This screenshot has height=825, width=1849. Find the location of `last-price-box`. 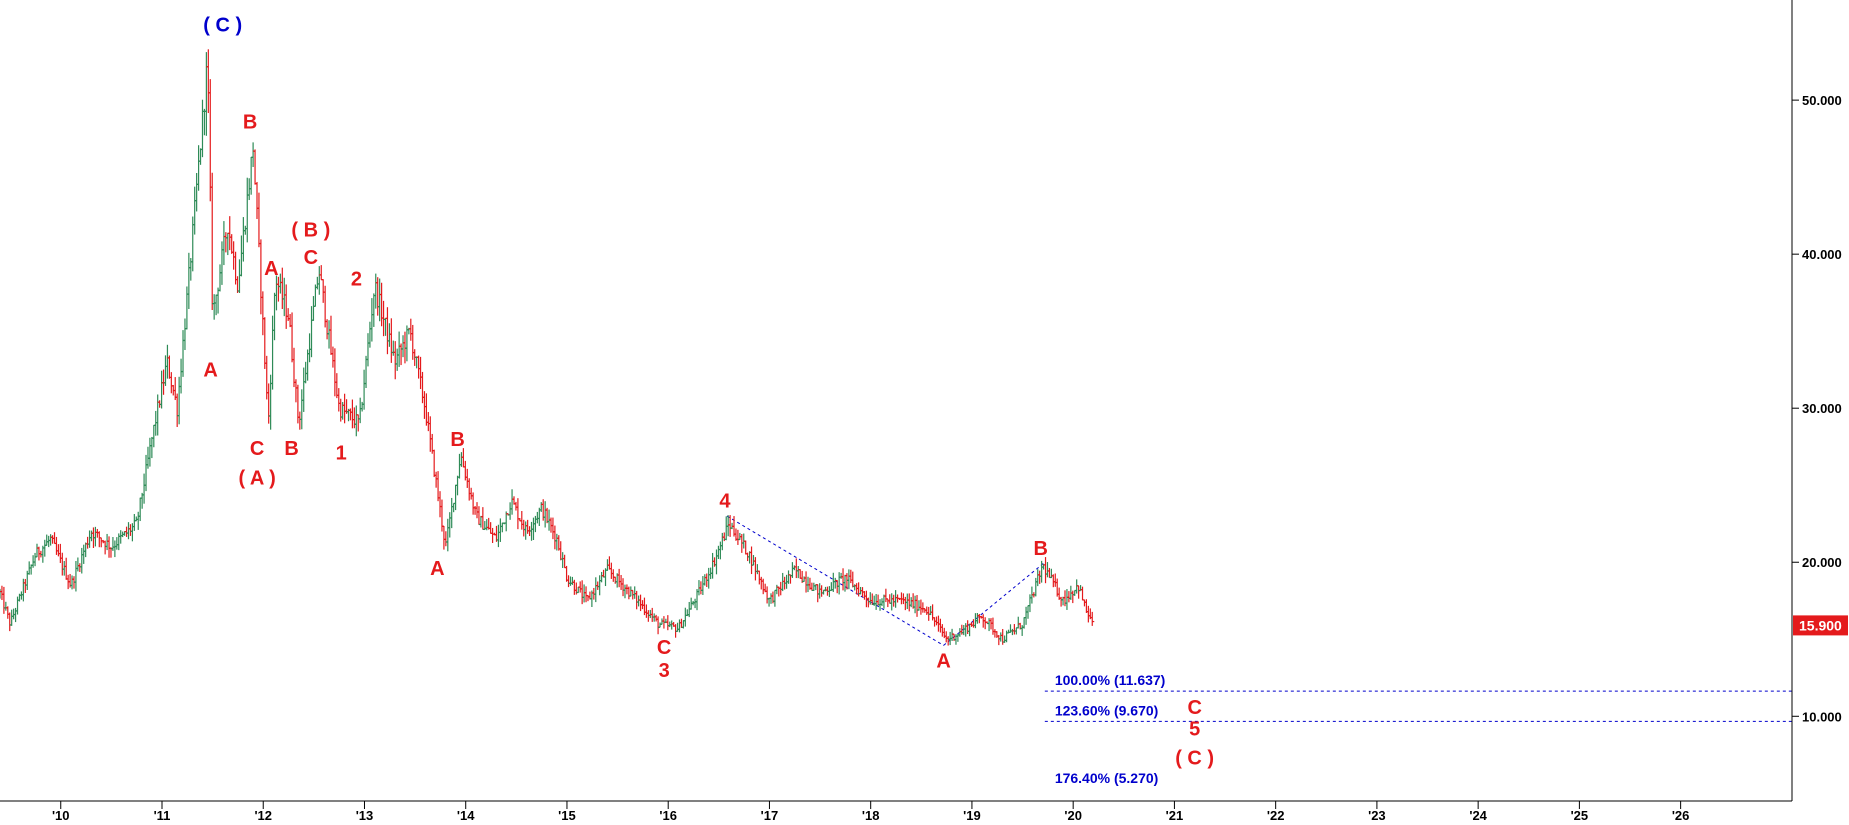

last-price-box is located at coordinates (1820, 625).